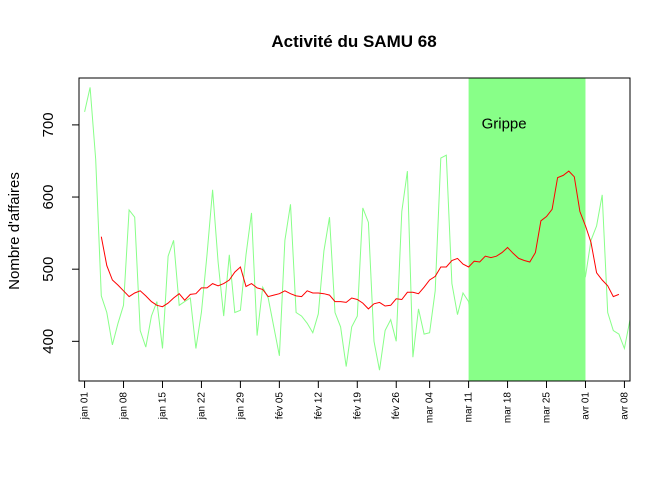 The image size is (672, 480). Describe the element at coordinates (60, 233) in the screenshot. I see `y-axis: 400 500 600 700` at that location.